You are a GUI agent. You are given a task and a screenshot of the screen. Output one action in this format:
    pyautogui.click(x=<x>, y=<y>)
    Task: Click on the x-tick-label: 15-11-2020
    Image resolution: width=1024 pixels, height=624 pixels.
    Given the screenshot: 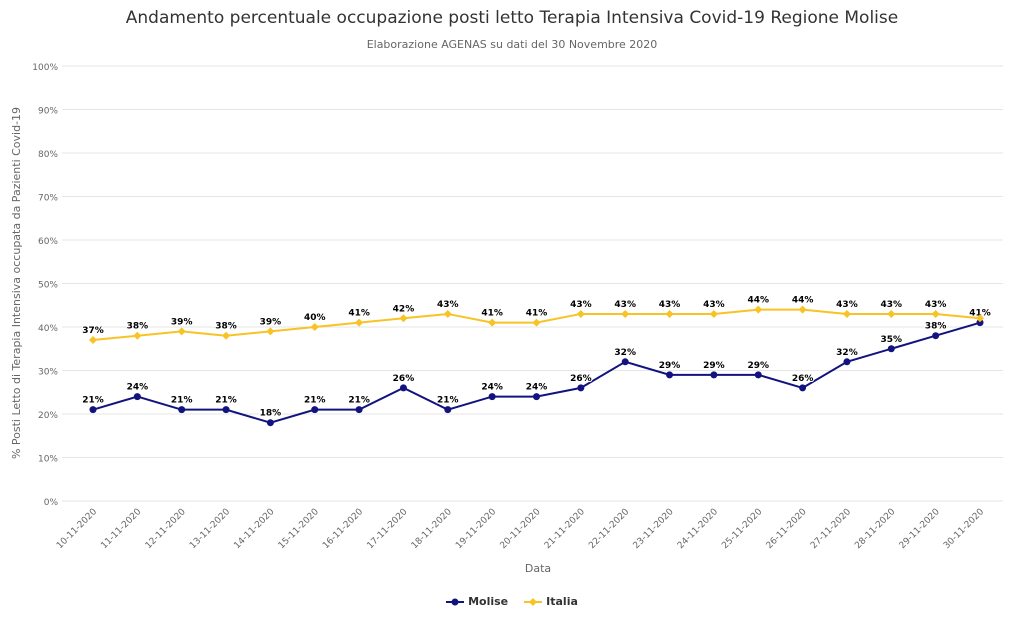 What is the action you would take?
    pyautogui.click(x=299, y=529)
    